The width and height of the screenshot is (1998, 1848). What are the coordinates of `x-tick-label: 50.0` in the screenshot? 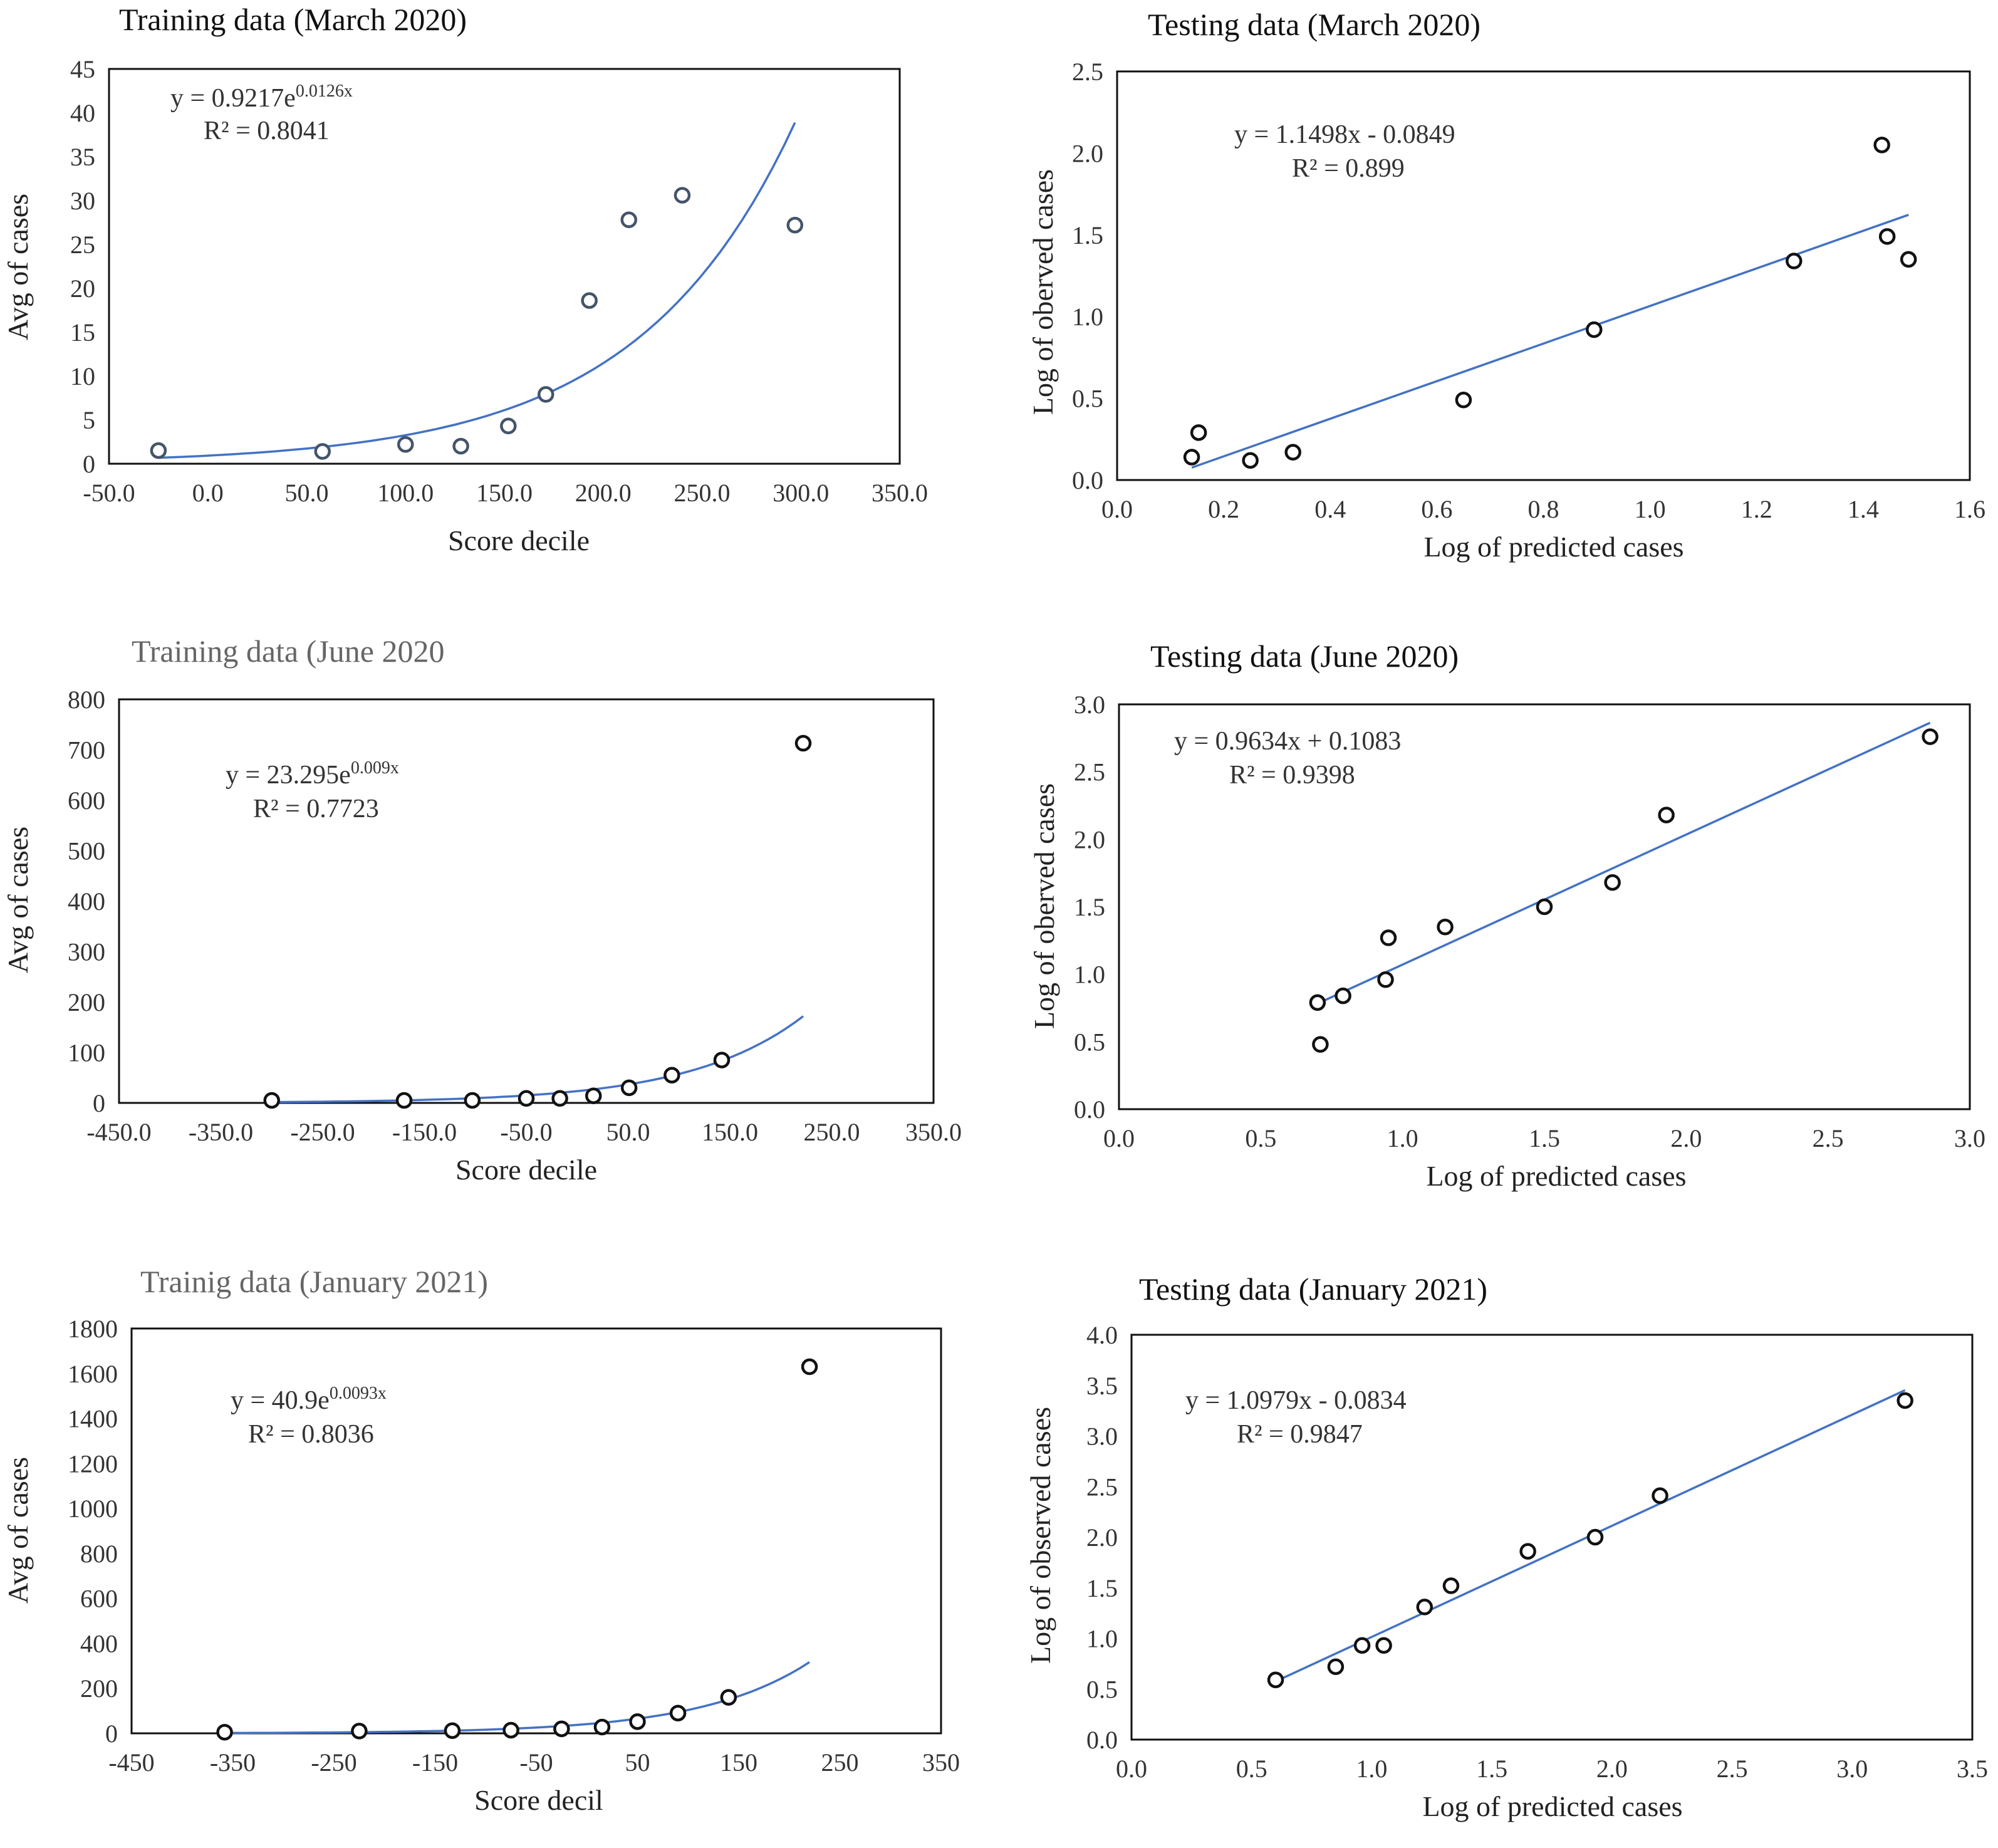 It's located at (628, 1132).